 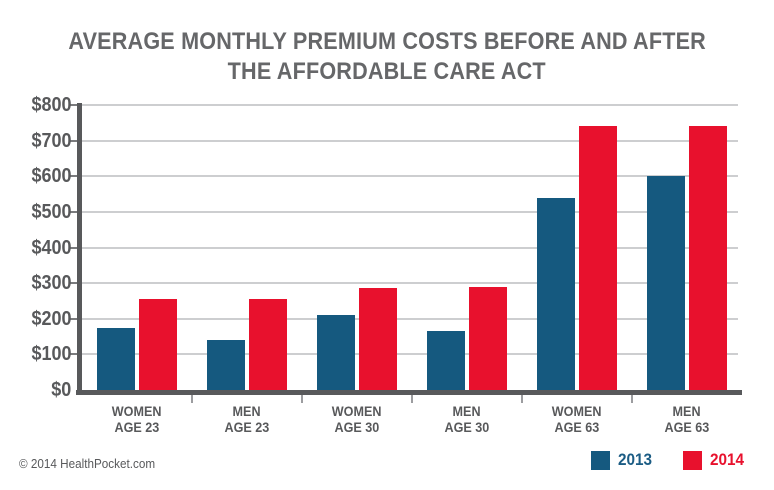 I want to click on category-label-men-age-63: MEN AGE 63, so click(x=687, y=419).